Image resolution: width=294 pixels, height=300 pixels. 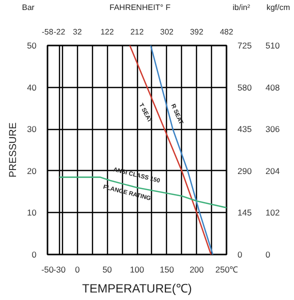 I want to click on x-tick-label: 0, so click(x=77, y=269).